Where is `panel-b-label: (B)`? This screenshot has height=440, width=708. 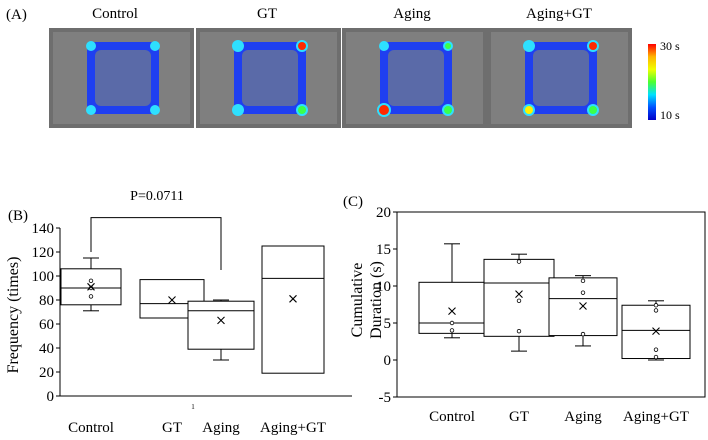
panel-b-label: (B) is located at coordinates (18, 216).